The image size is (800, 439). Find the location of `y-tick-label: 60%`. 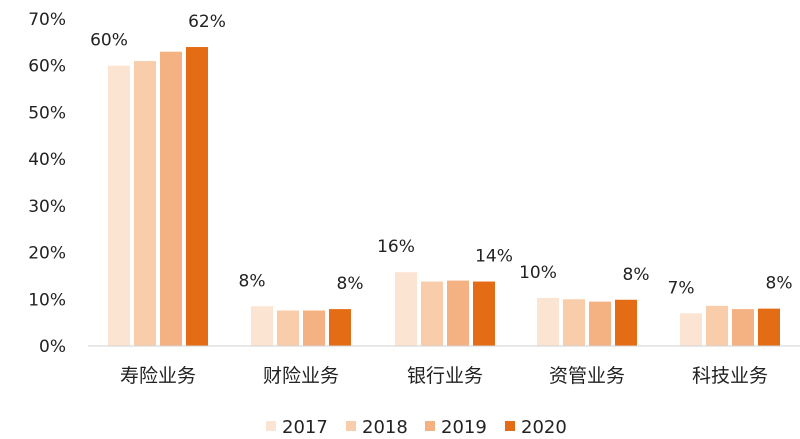

y-tick-label: 60% is located at coordinates (47, 67).